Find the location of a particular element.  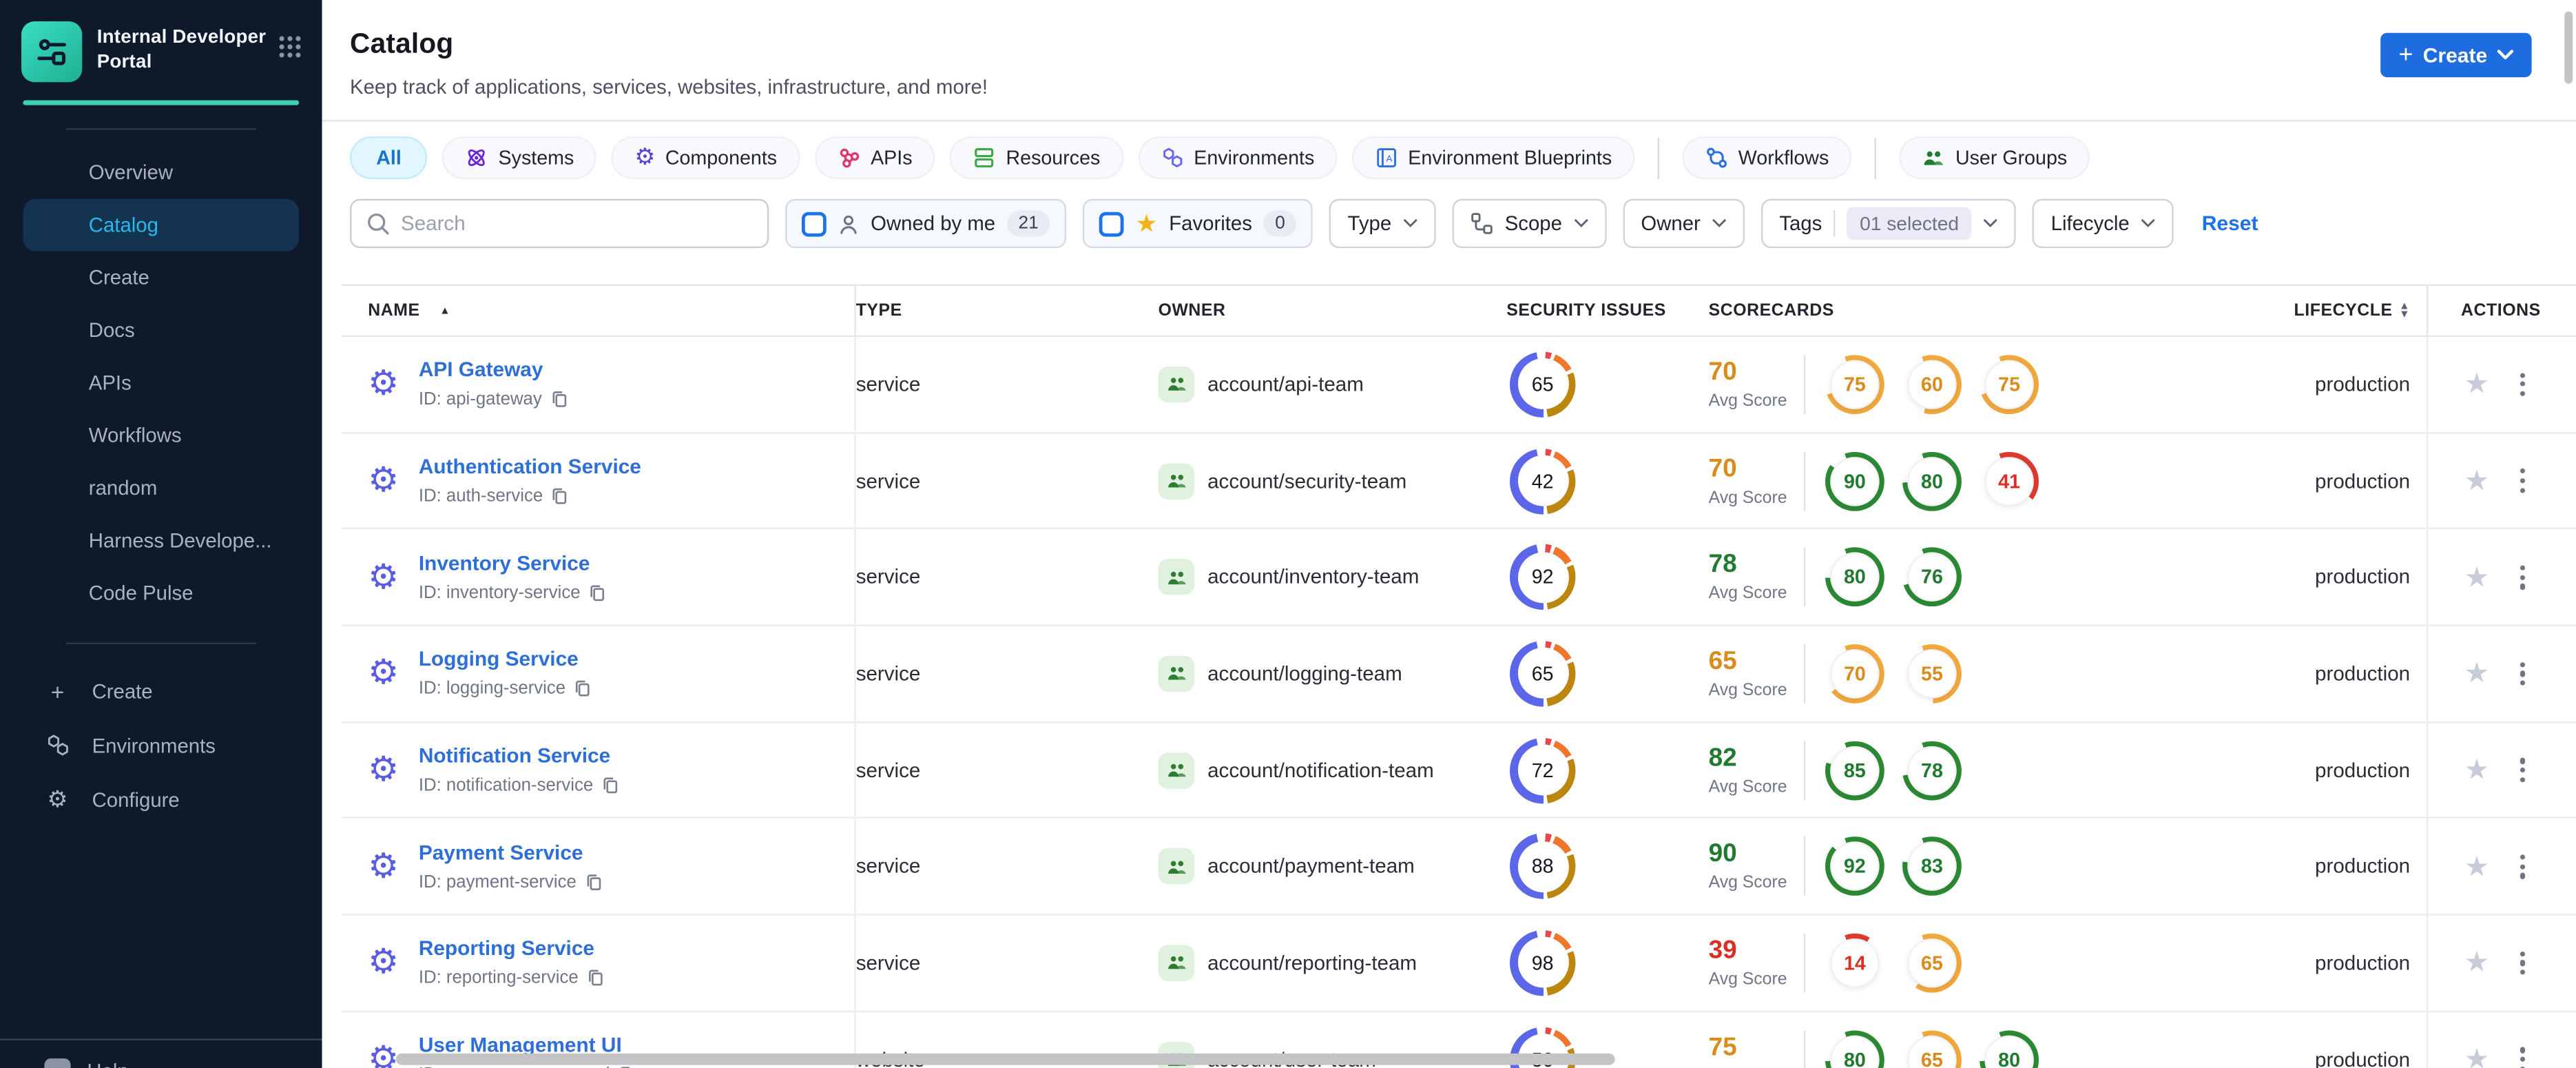

column-header-name: NAME ▲ is located at coordinates (599, 311).